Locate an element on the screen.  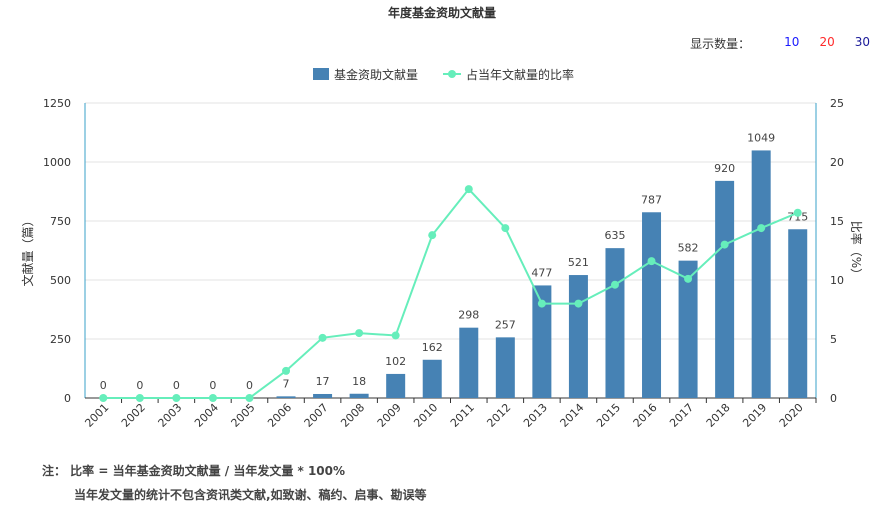
legend-bar-label: 基金资助文献量 is located at coordinates (376, 74).